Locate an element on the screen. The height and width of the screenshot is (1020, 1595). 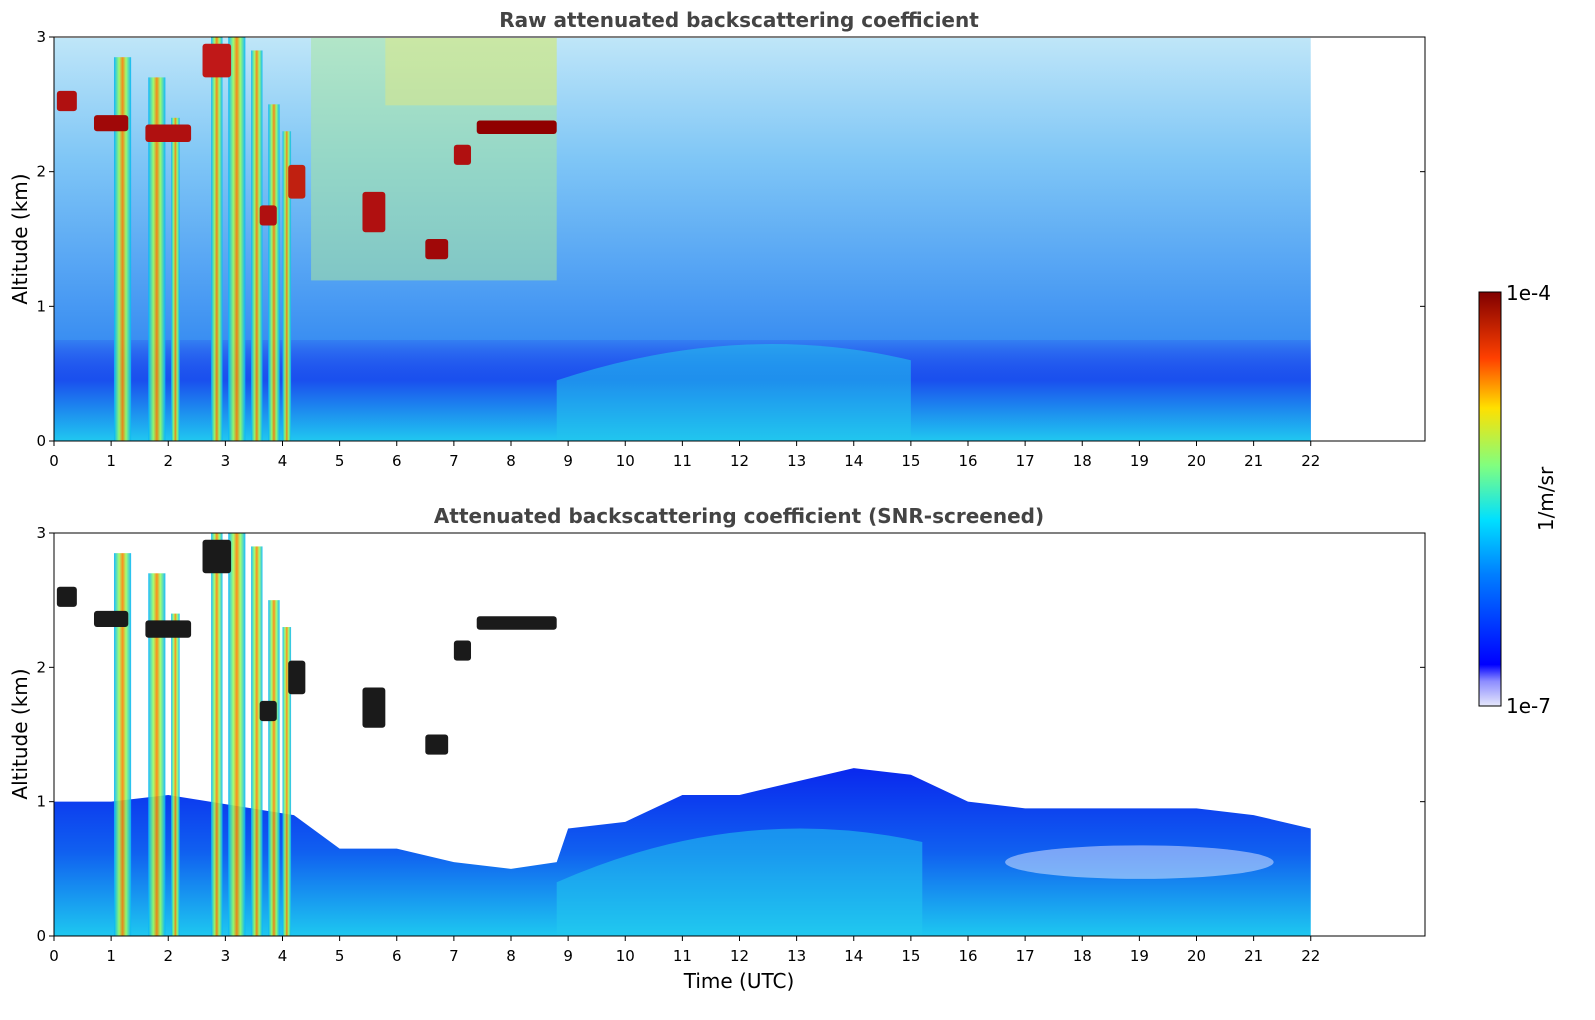
x-tick-label: 18 is located at coordinates (1082, 461).